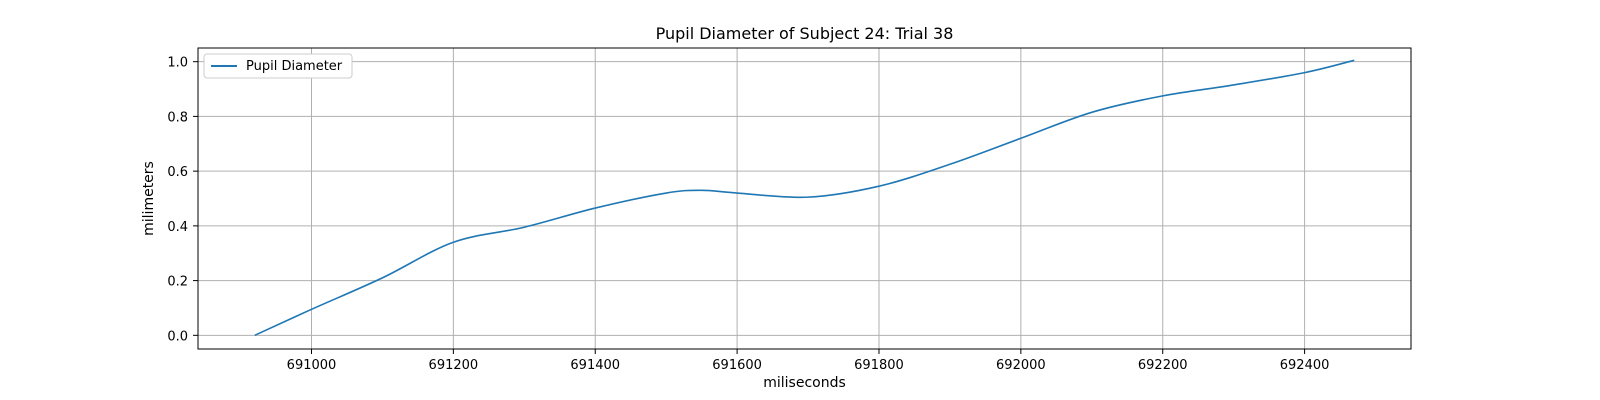 The width and height of the screenshot is (1600, 400). I want to click on y-tick-label: 1.0, so click(177, 63).